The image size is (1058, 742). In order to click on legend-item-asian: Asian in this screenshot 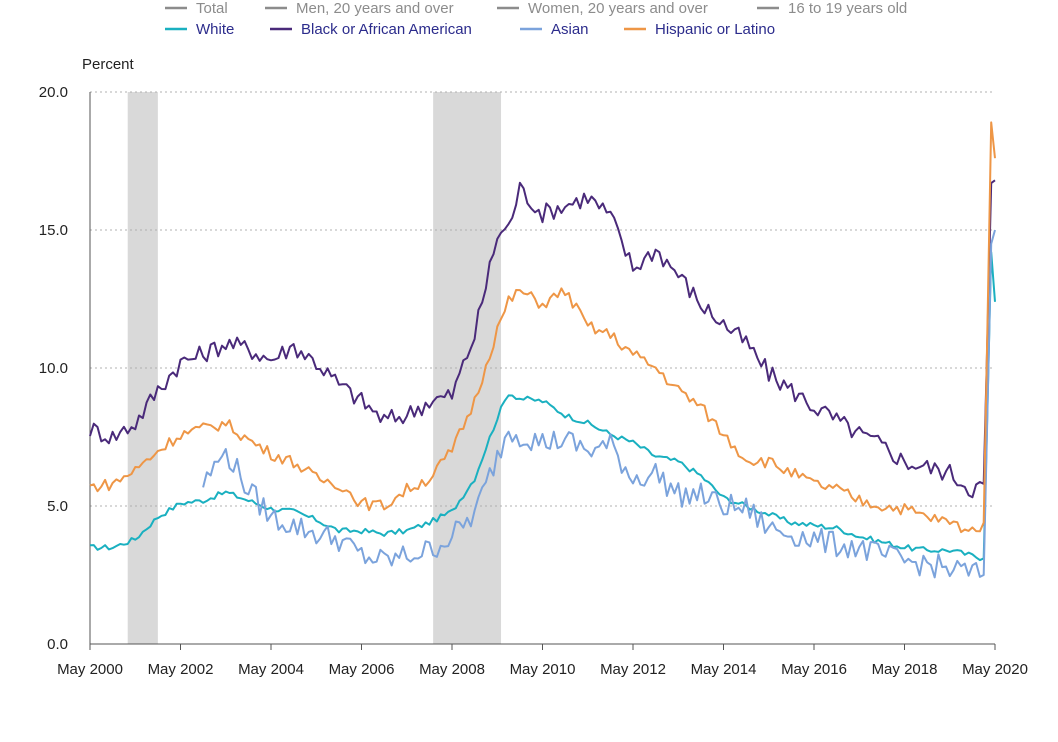, I will do `click(570, 29)`.